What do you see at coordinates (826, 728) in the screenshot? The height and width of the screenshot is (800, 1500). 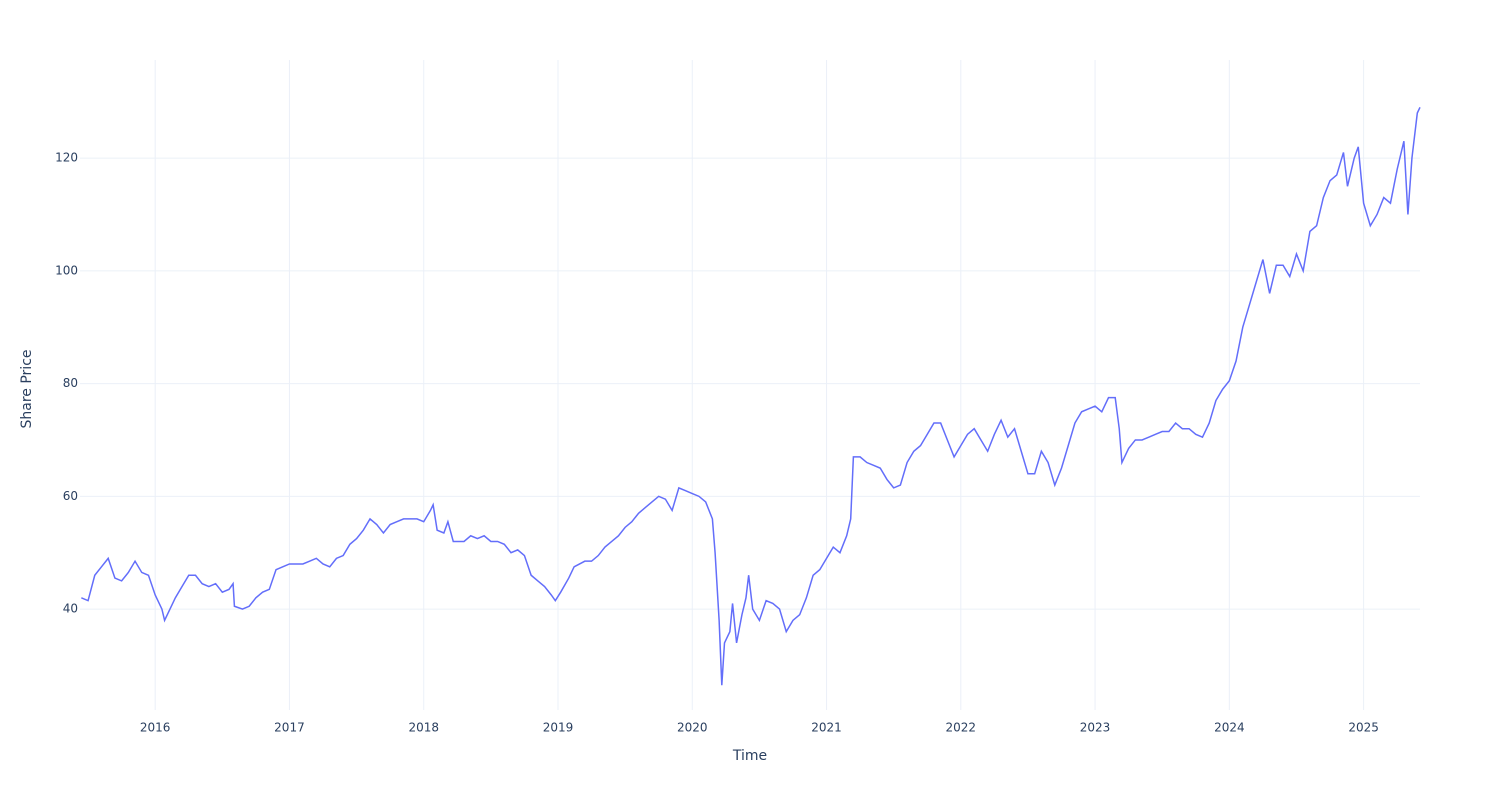 I see `x-tick-label: 2021` at bounding box center [826, 728].